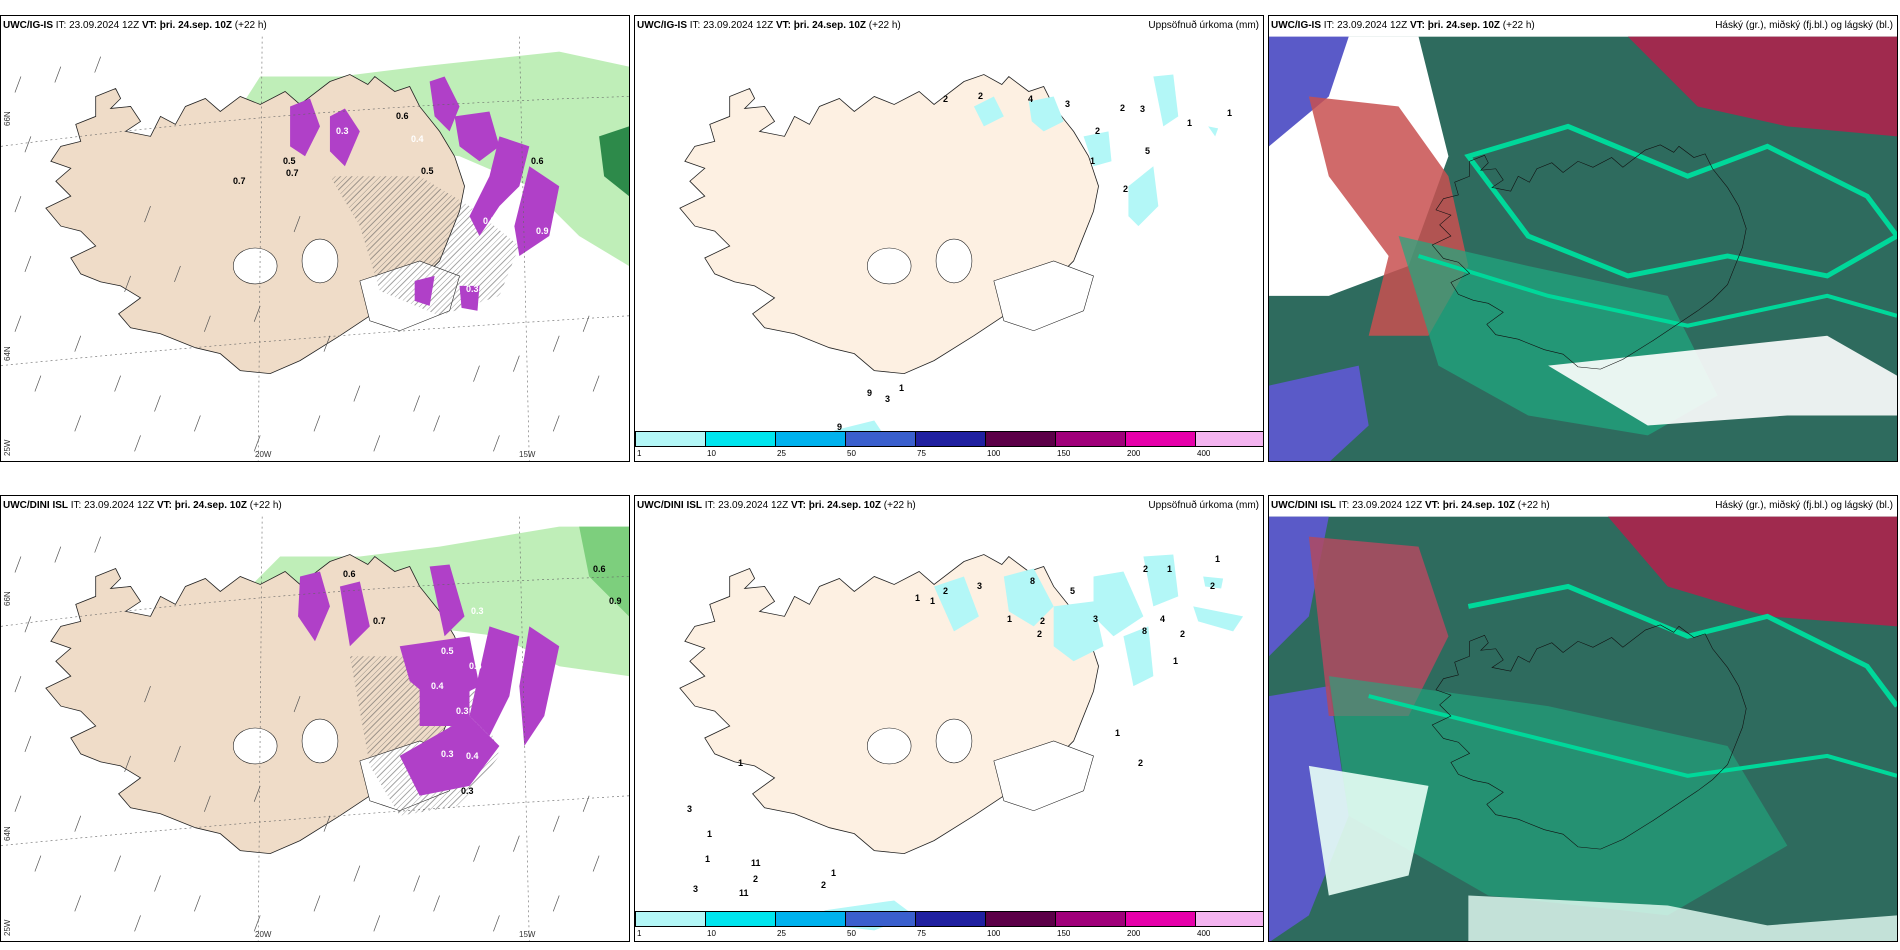 This screenshot has width=1900, height=950. Describe the element at coordinates (851, 933) in the screenshot. I see `colorbar-tick: 50` at that location.